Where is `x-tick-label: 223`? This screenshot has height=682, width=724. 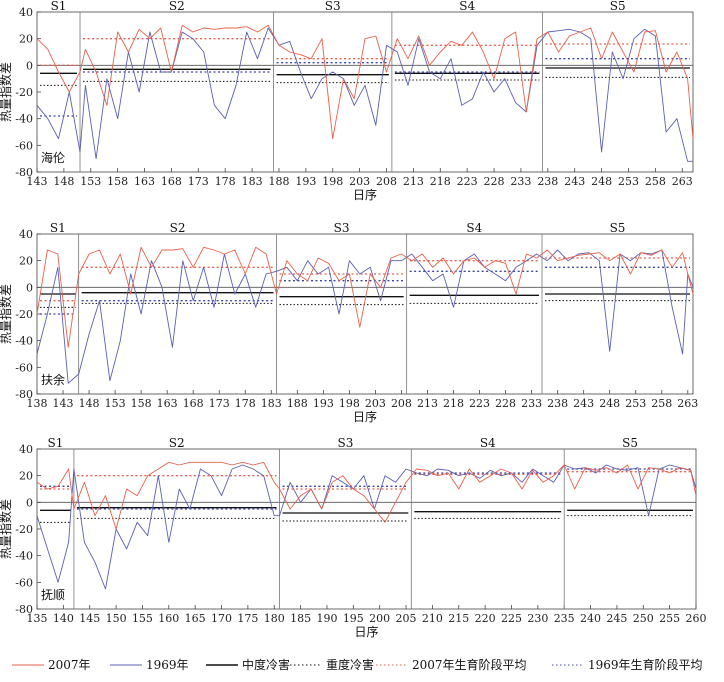
x-tick-label: 223 is located at coordinates (479, 403).